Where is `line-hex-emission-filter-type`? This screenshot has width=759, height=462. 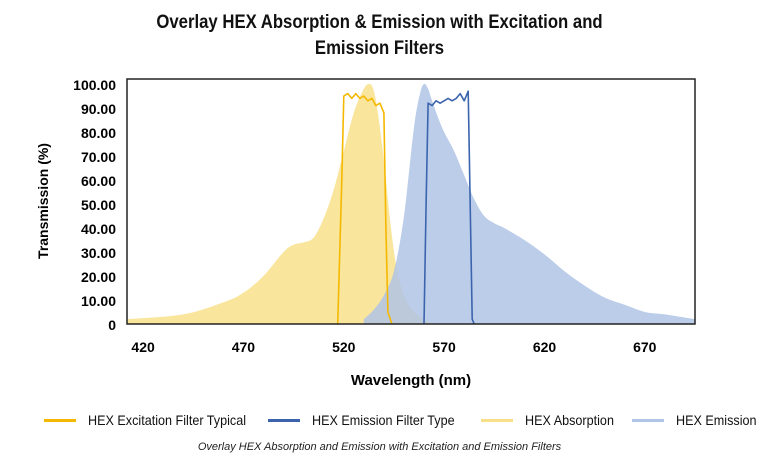
line-hex-emission-filter-type is located at coordinates (449, 207).